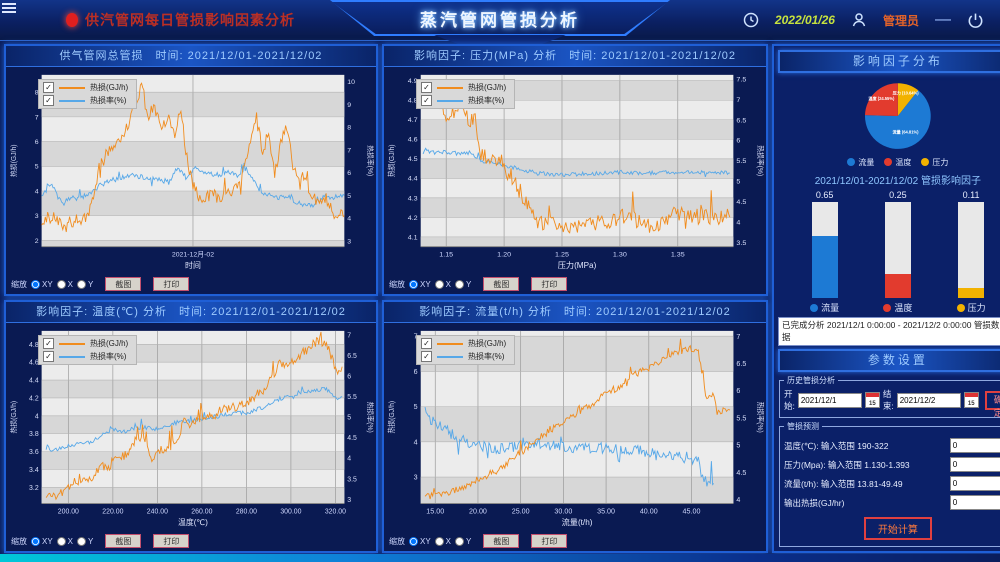  What do you see at coordinates (897, 116) in the screenshot?
I see `influence-pie-chart: 压力 (10.64%) 流量 (64.81%) 温度 (24.55%)` at bounding box center [897, 116].